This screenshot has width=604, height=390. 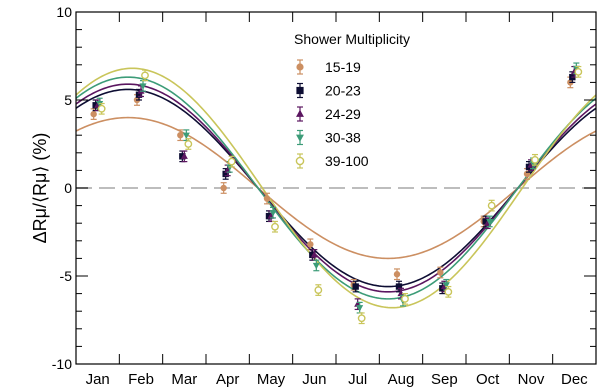 I want to click on legend-label: 15-19, so click(x=343, y=67).